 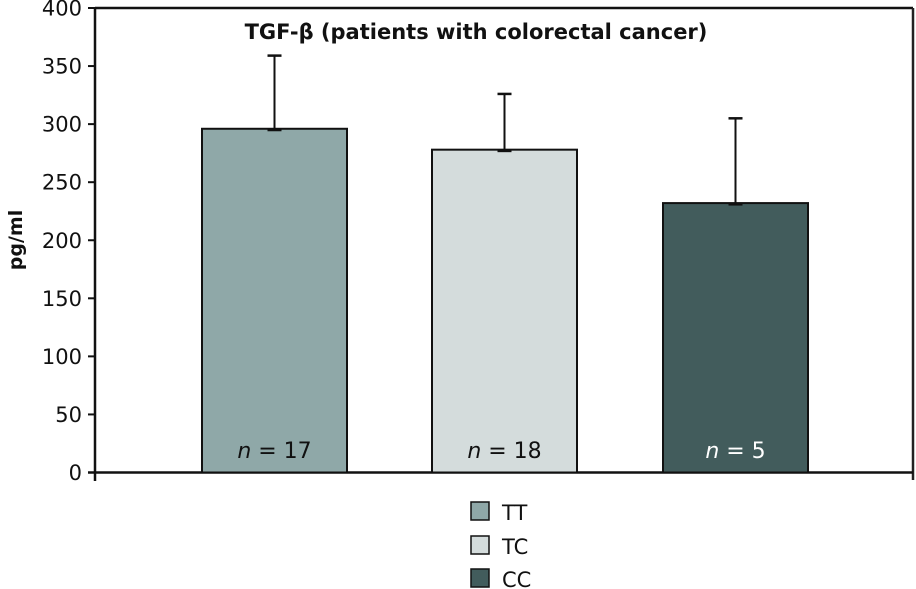 I want to click on y-tick-label: 100, so click(x=62, y=357).